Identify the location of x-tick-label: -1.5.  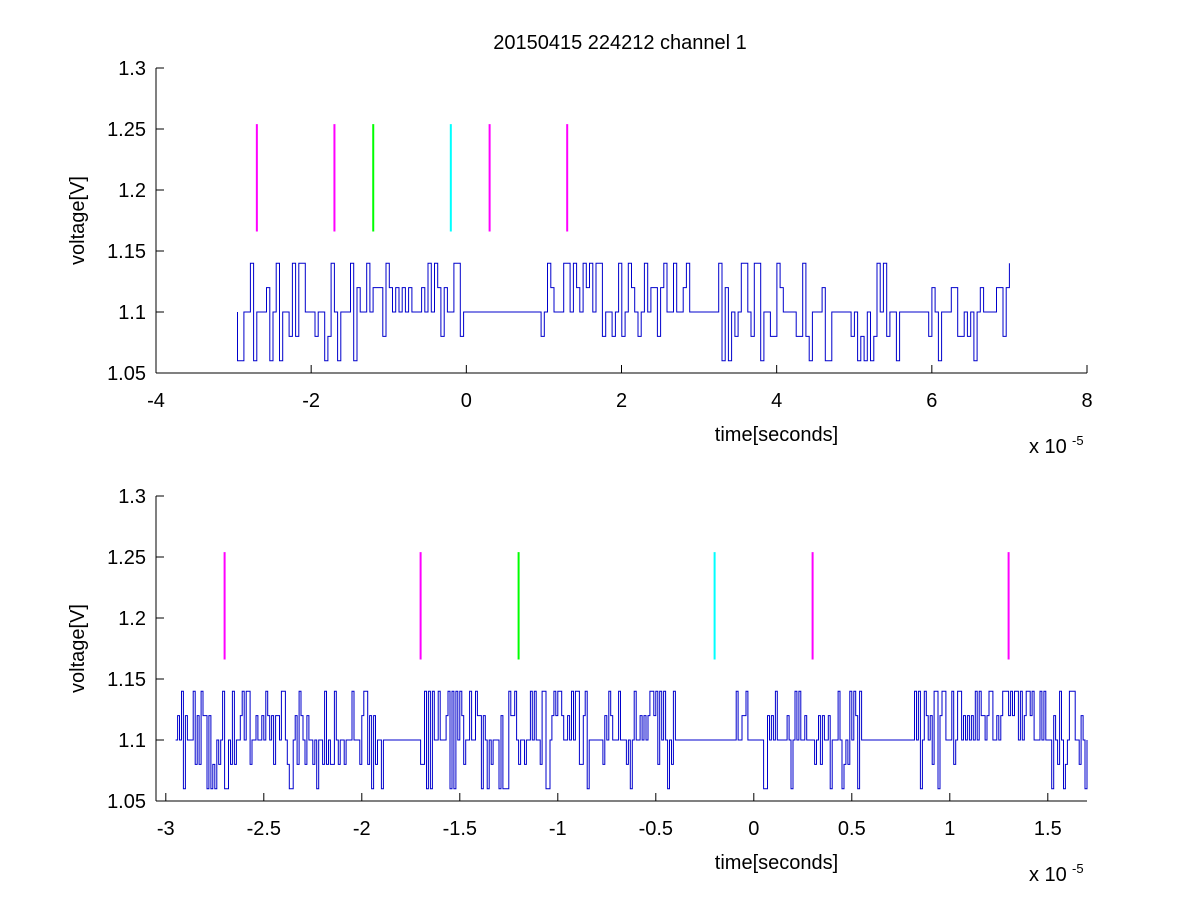
(460, 829).